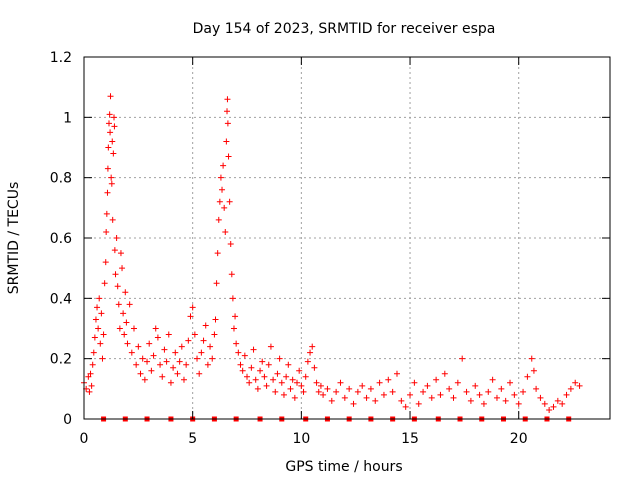 Image resolution: width=640 pixels, height=480 pixels. What do you see at coordinates (192, 439) in the screenshot?
I see `x-tick-label: 5` at bounding box center [192, 439].